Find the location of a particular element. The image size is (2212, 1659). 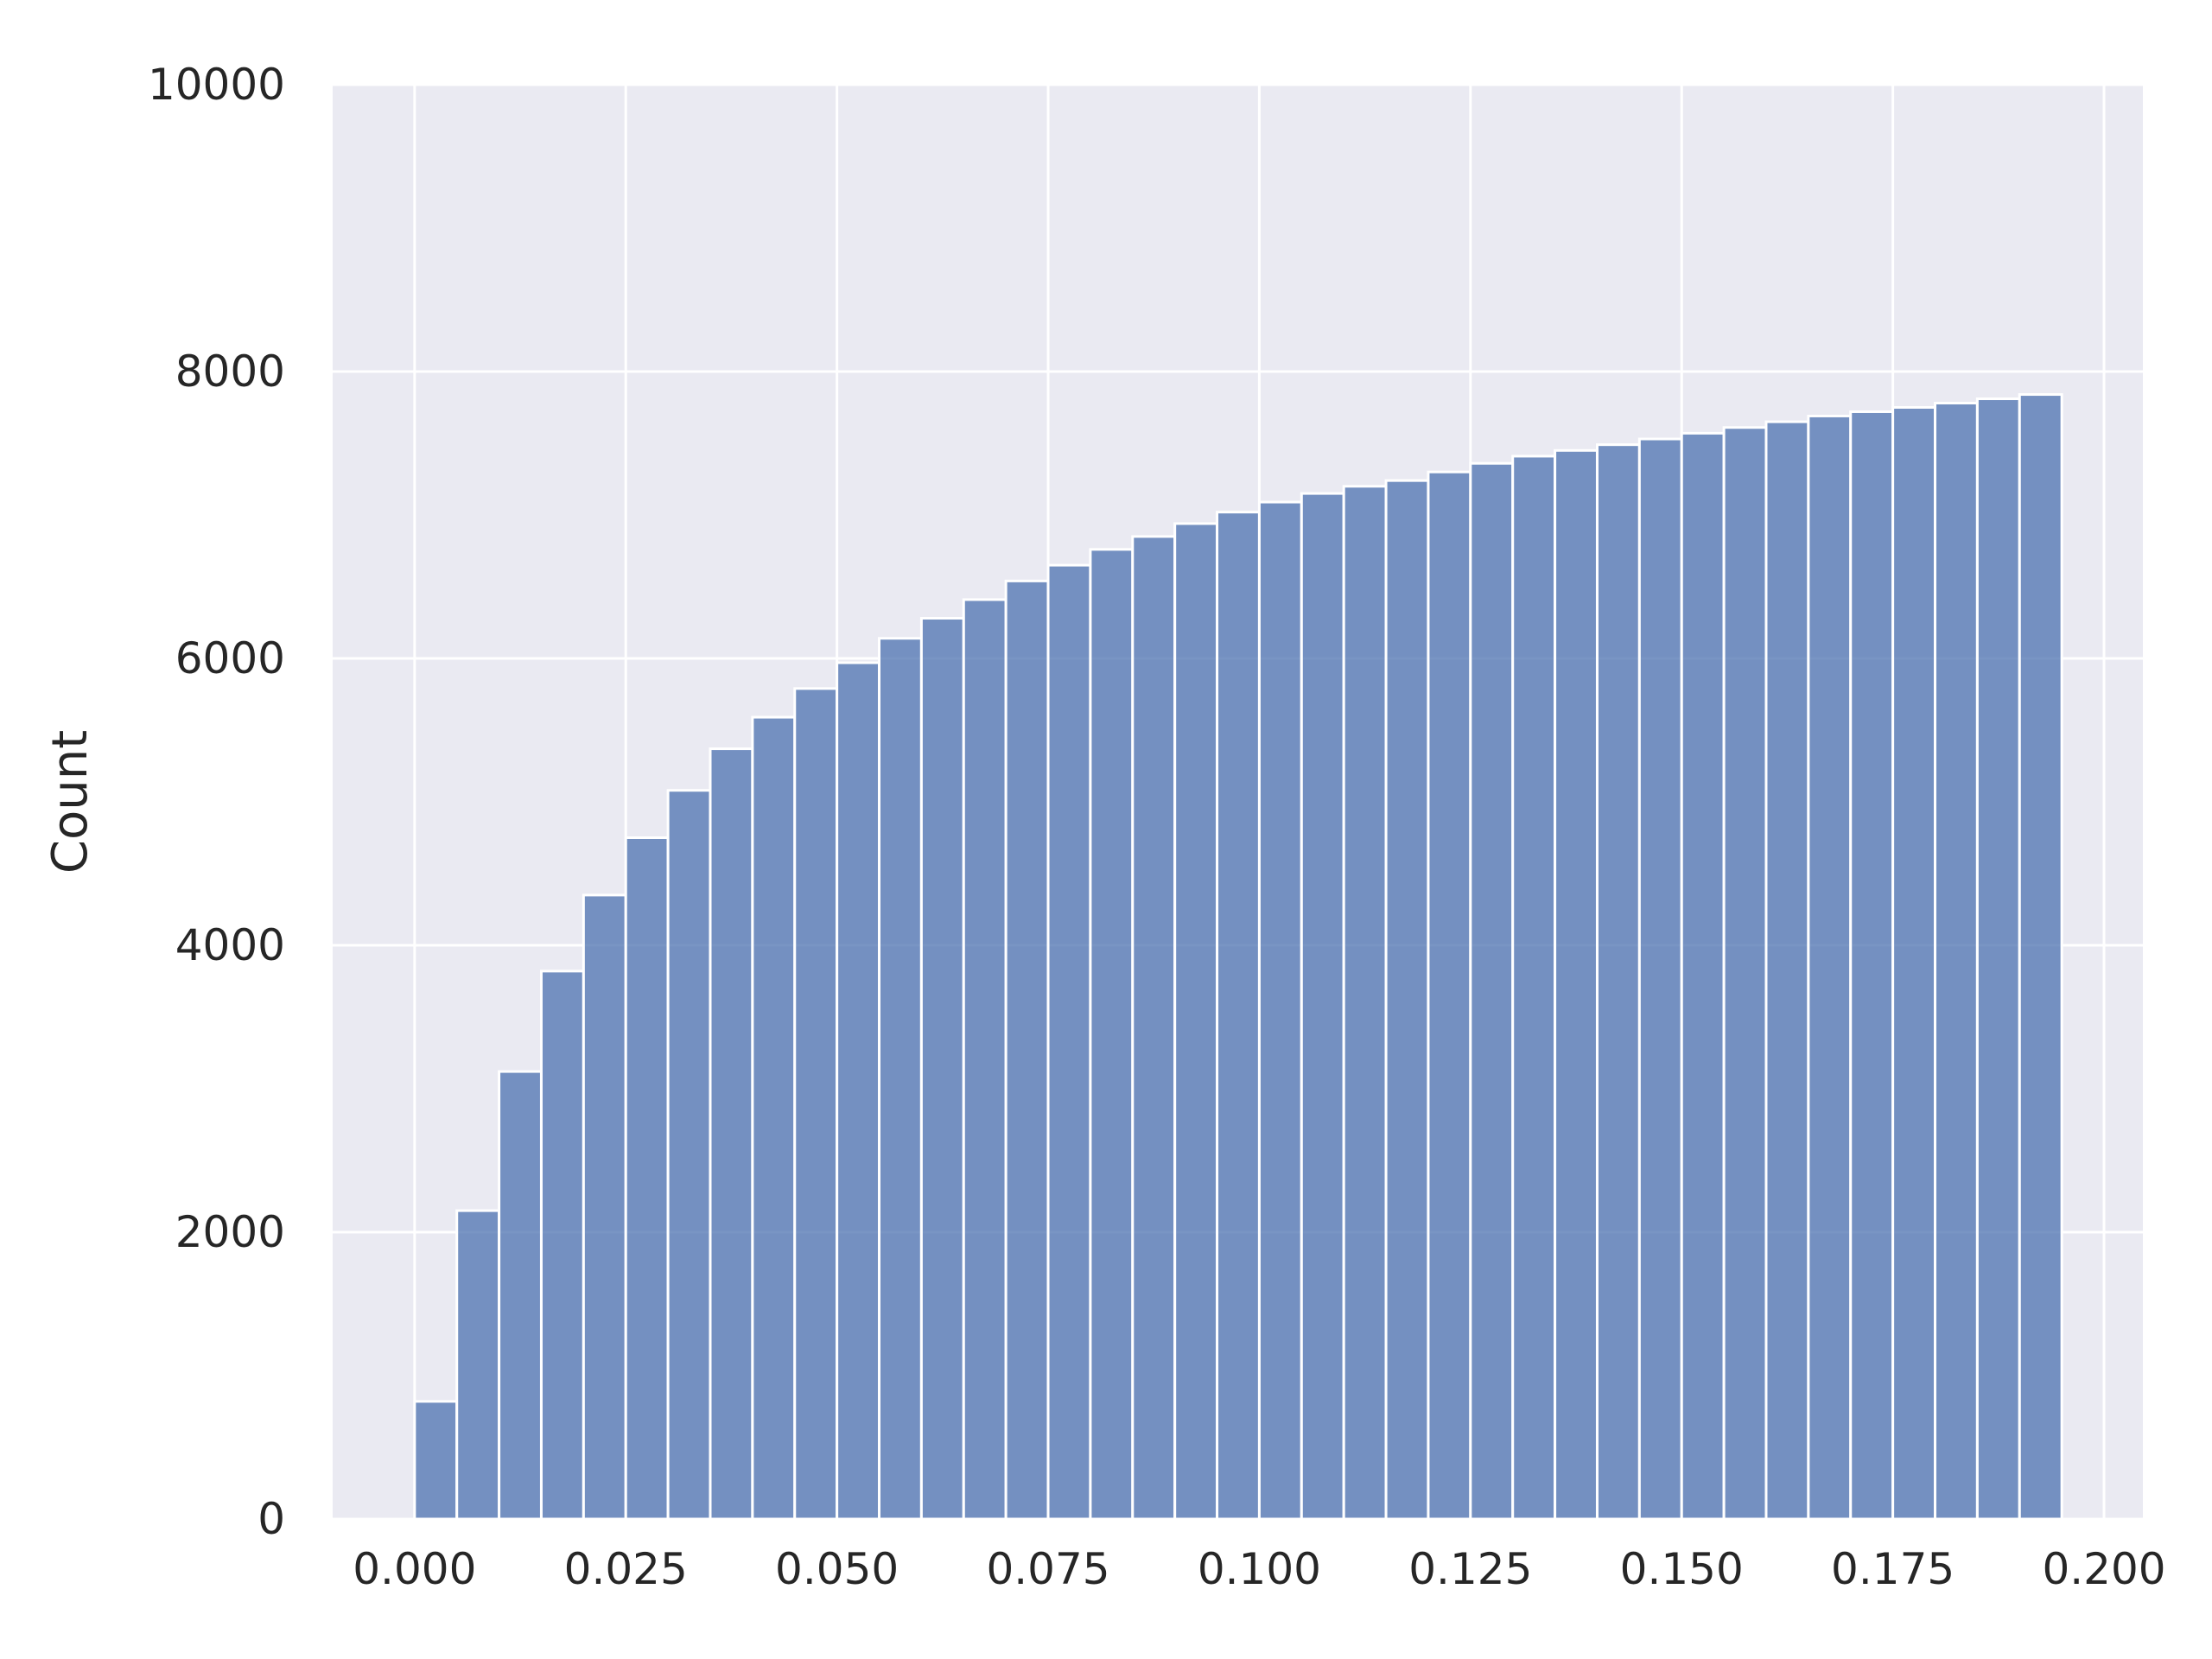

y-axis-ticks: 0 2000 4000 6000 8000 10000 is located at coordinates (216, 802).